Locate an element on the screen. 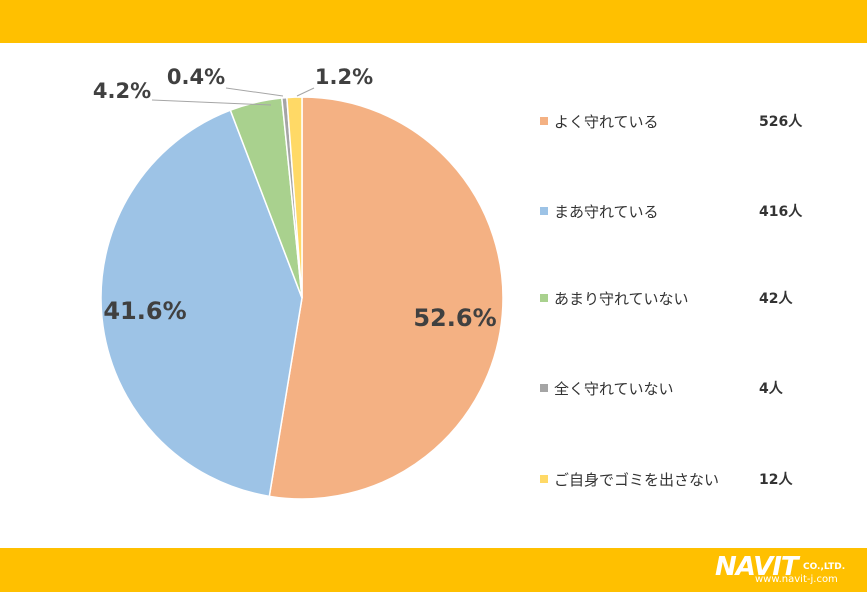 Image resolution: width=867 pixels, height=592 pixels. legend-count: 42人 is located at coordinates (776, 299).